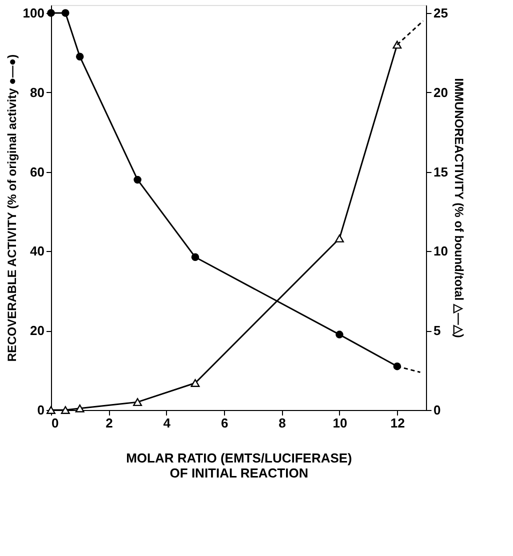 The height and width of the screenshot is (556, 513). Describe the element at coordinates (239, 465) in the screenshot. I see `x-axis-title: MOLAR RATIO (EMTS/LUCIFERASE) OF INITIAL REACTION` at that location.